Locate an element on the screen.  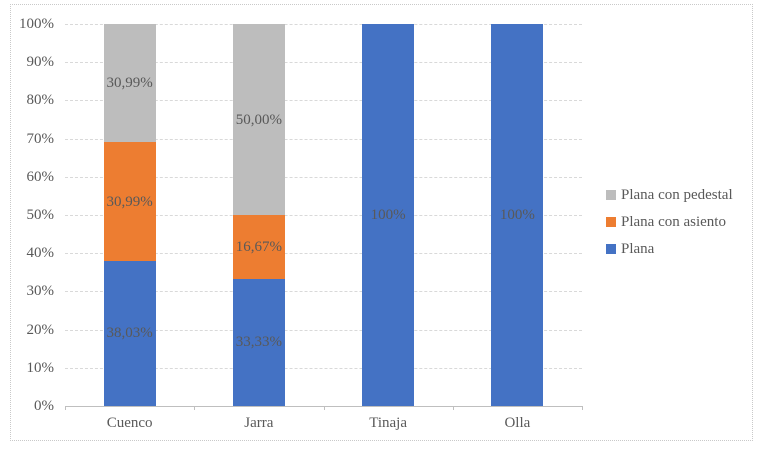
y-tick-label: 90% is located at coordinates (40, 62).